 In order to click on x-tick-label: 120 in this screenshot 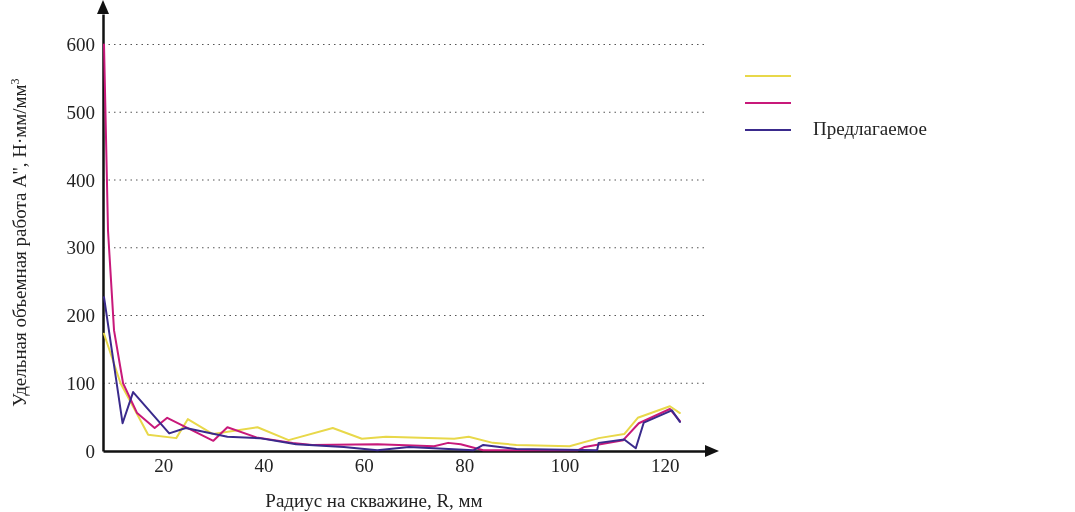, I will do `click(665, 466)`.